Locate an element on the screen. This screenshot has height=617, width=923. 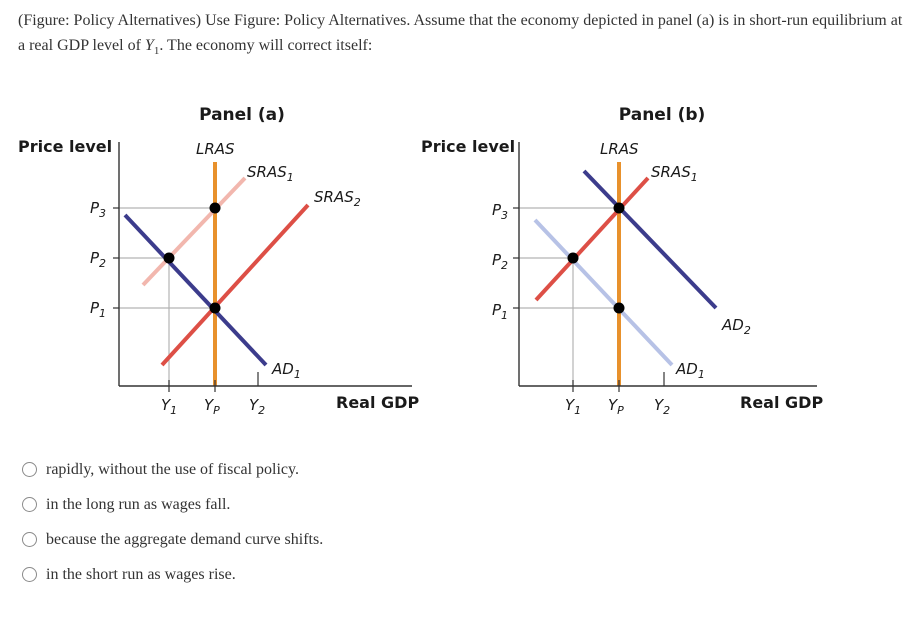
question-var-sub: 1 is located at coordinates (156, 51).